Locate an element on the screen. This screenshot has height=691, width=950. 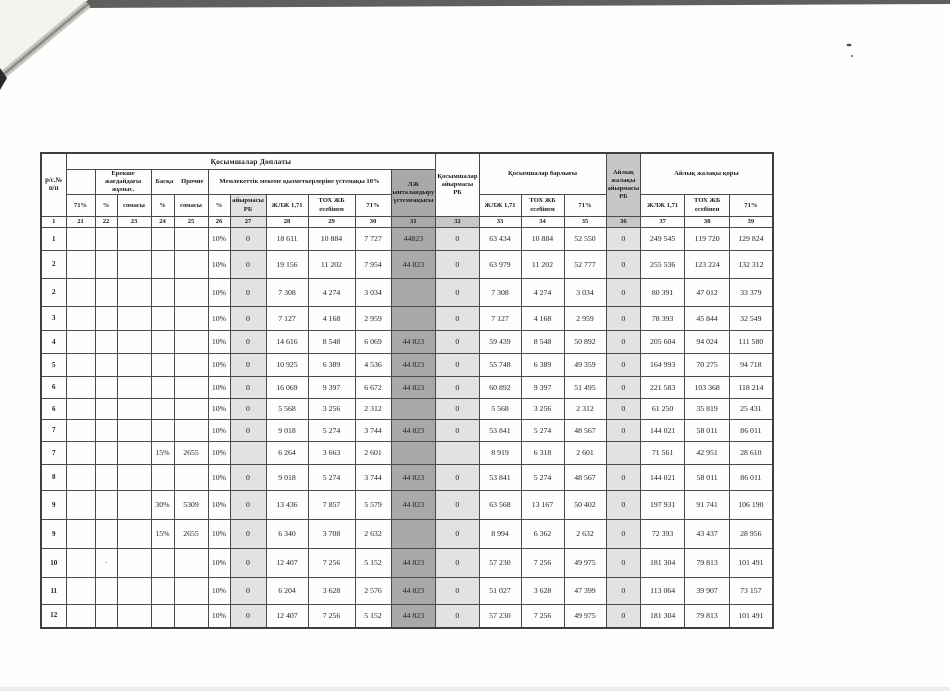
cell: 5 152 is located at coordinates (373, 563).